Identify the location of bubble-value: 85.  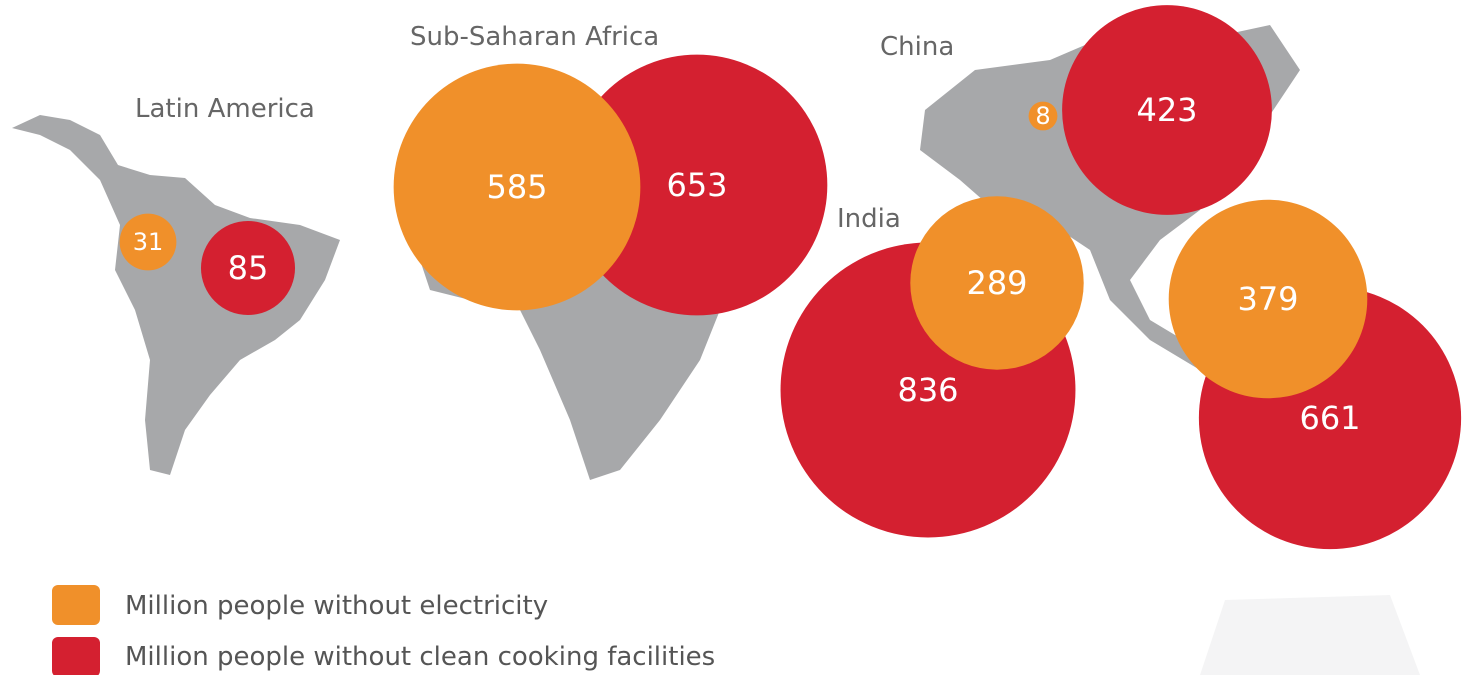
(248, 268).